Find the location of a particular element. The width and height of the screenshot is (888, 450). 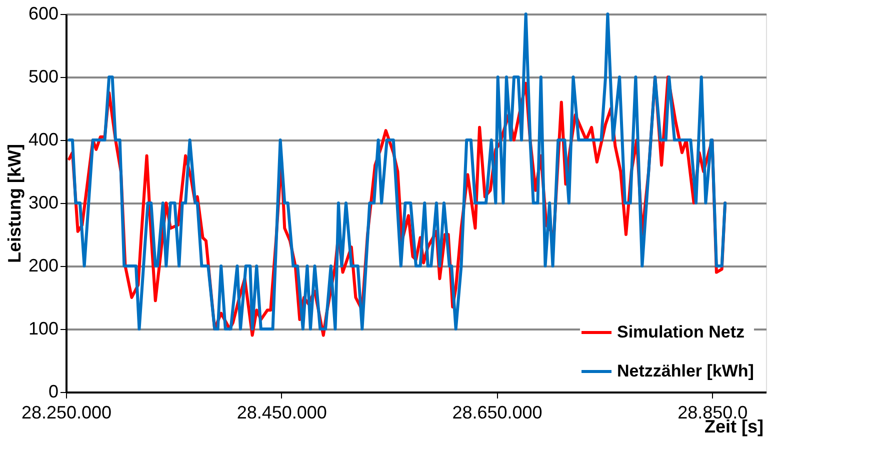

y-tick-label: 400 is located at coordinates (43, 140).